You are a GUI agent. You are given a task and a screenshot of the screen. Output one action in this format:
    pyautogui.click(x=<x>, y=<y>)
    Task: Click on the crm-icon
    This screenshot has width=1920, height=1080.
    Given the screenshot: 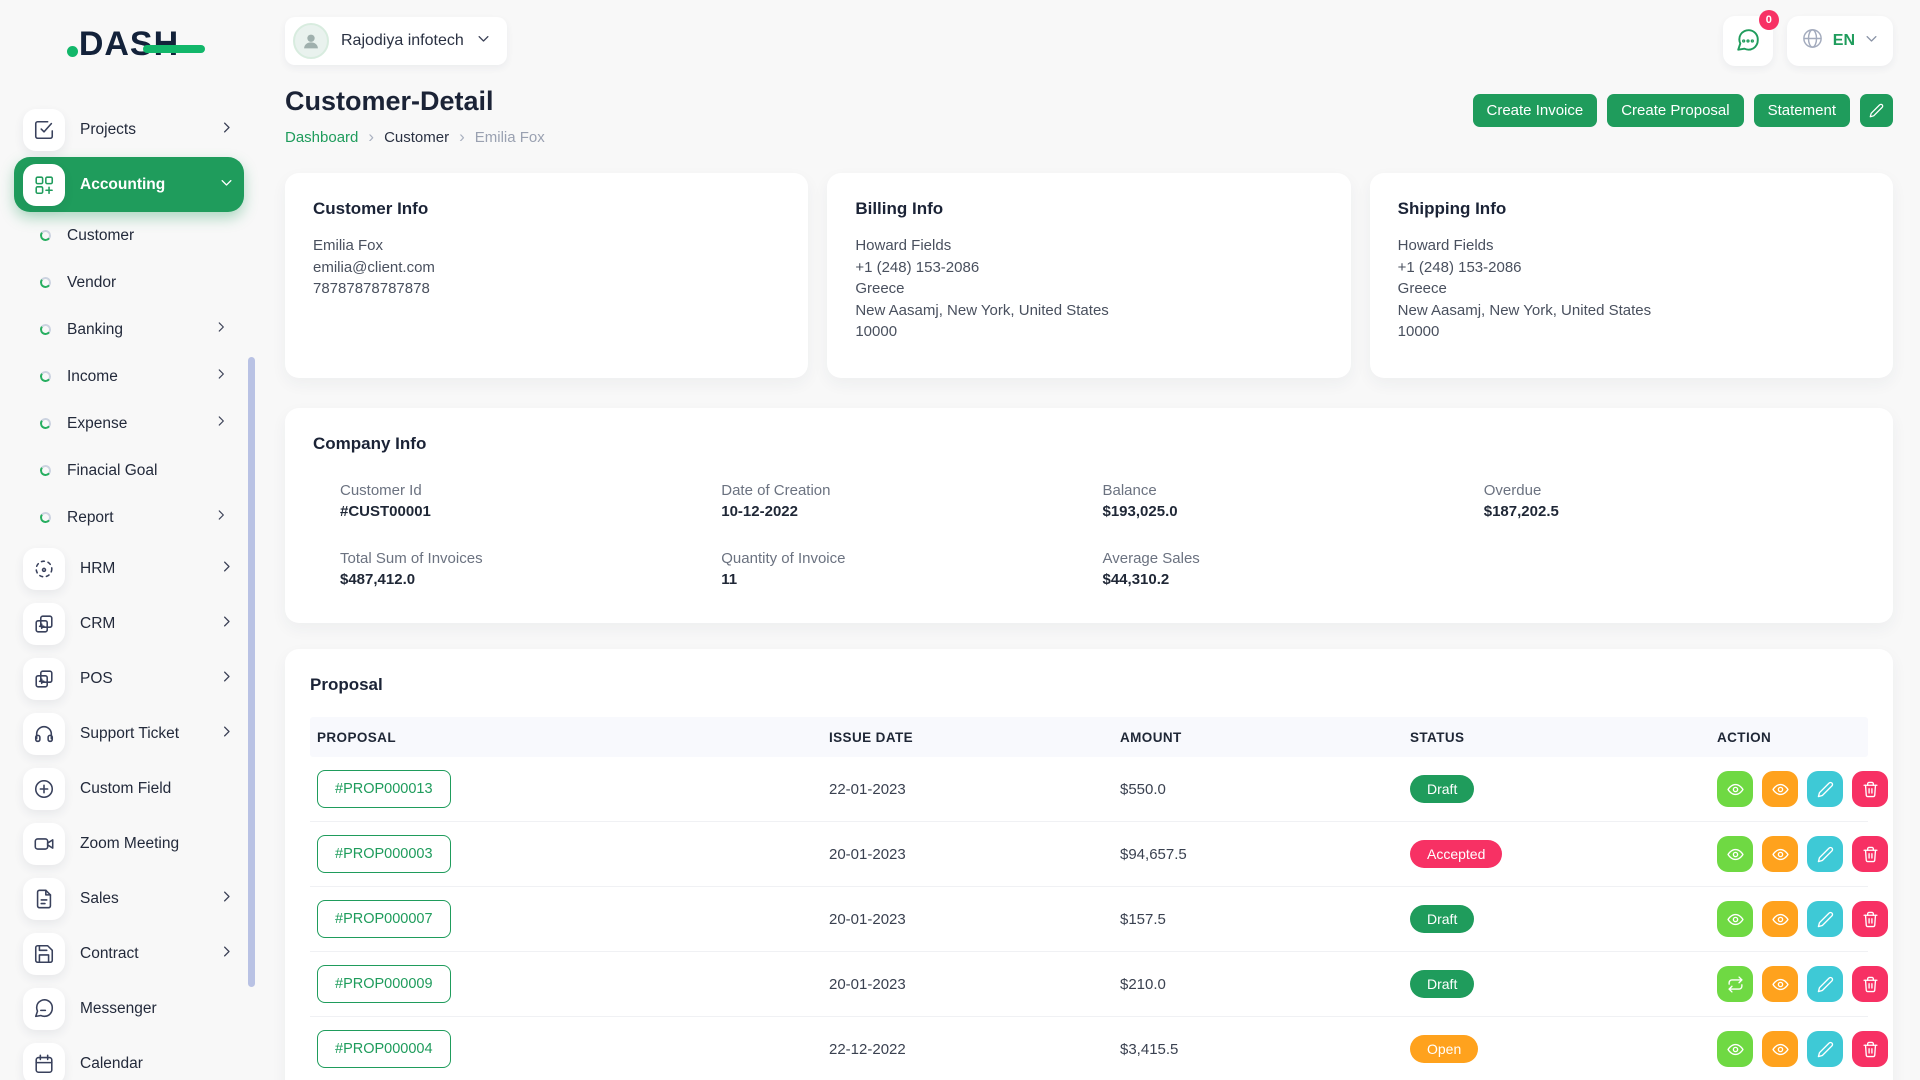 What is the action you would take?
    pyautogui.click(x=44, y=623)
    